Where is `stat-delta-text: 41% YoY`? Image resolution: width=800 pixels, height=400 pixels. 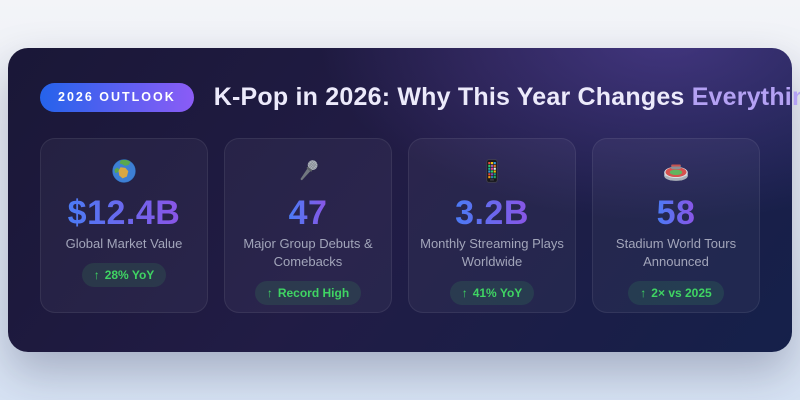 stat-delta-text: 41% YoY is located at coordinates (497, 293).